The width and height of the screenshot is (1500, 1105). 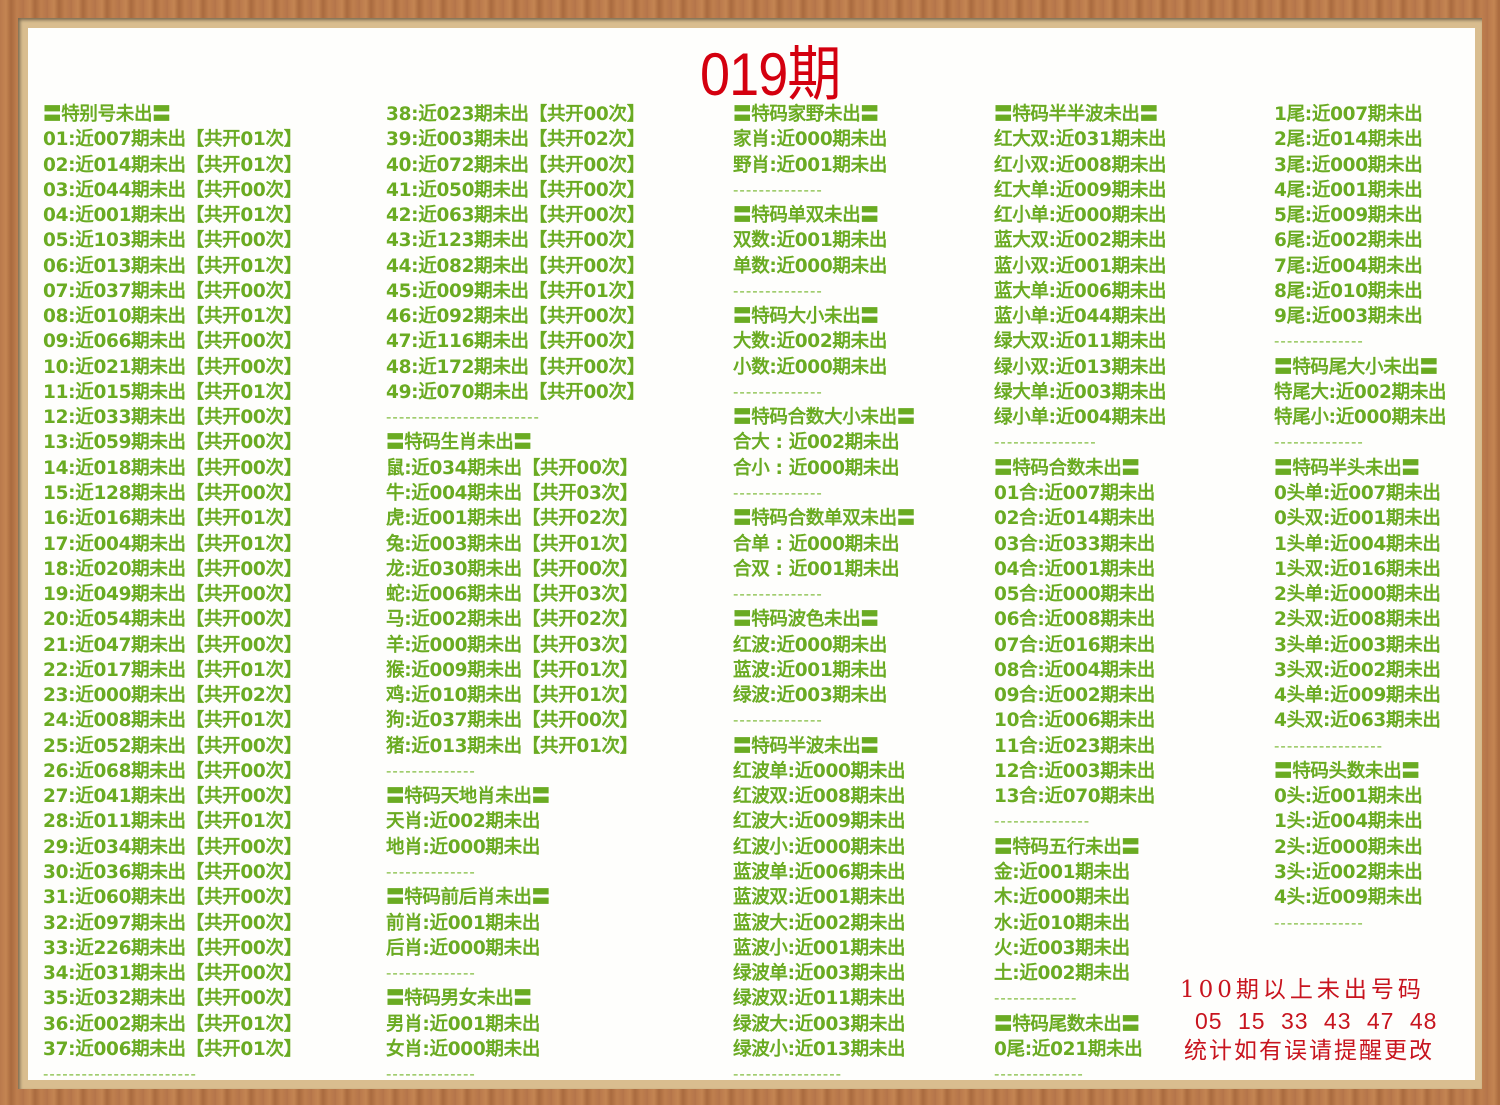 What do you see at coordinates (810, 241) in the screenshot?
I see `stat-row: 双数:近001期未出` at bounding box center [810, 241].